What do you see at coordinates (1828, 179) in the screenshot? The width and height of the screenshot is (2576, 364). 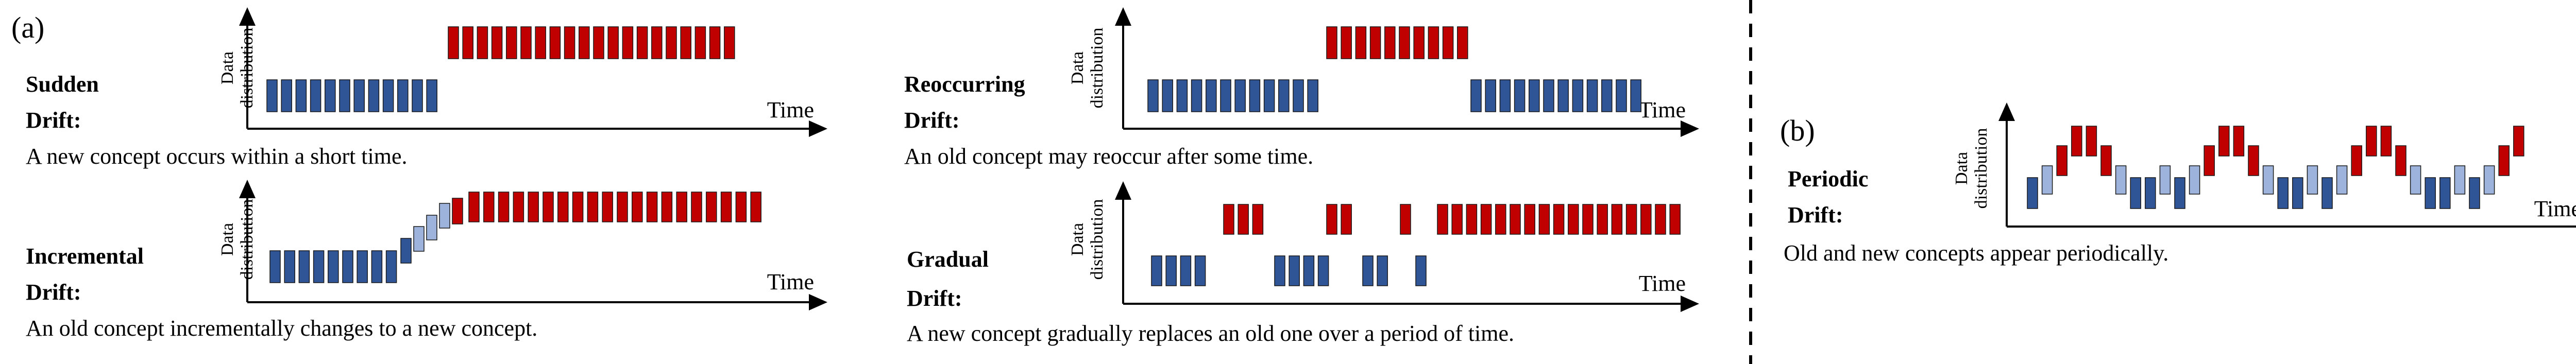 I see `periodic-drift-name: Periodic` at bounding box center [1828, 179].